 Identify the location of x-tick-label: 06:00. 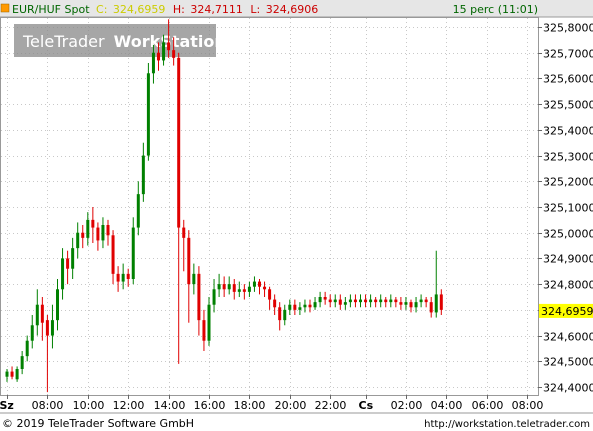
(488, 405).